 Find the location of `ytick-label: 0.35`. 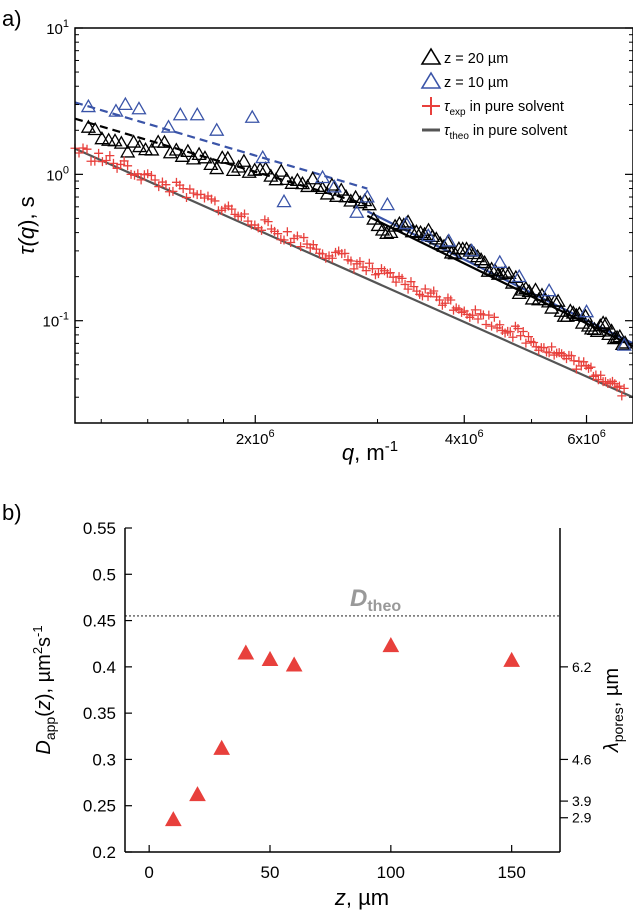

ytick-label: 0.35 is located at coordinates (99, 713).